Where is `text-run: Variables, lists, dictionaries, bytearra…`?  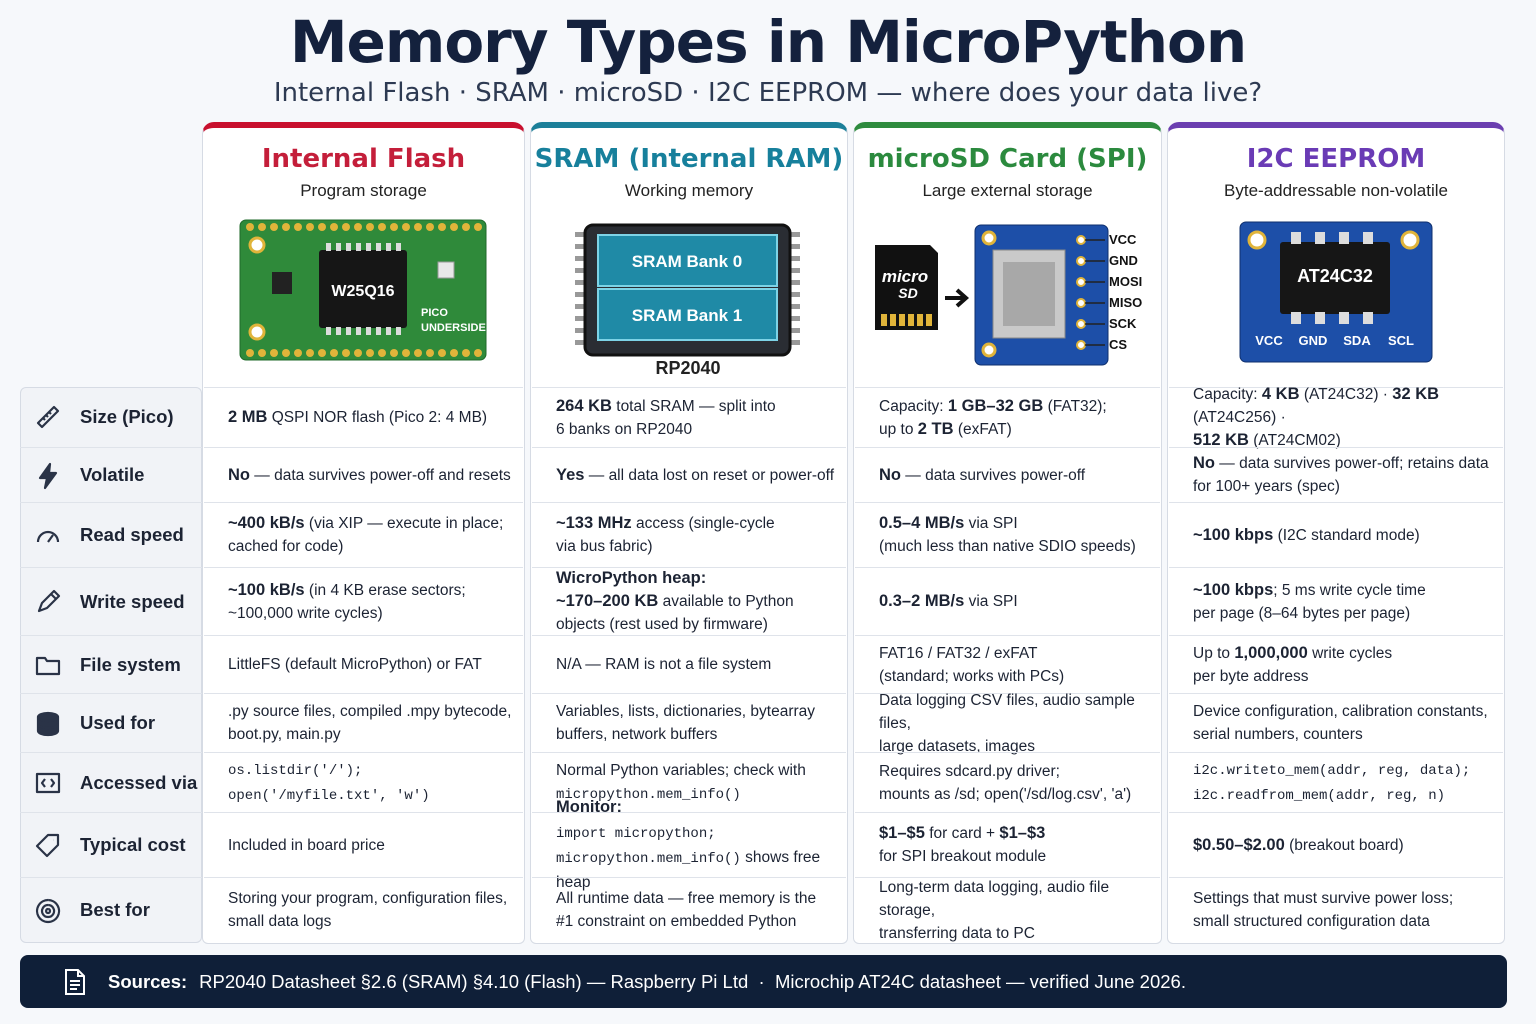 text-run: Variables, lists, dictionaries, bytearra… is located at coordinates (686, 723).